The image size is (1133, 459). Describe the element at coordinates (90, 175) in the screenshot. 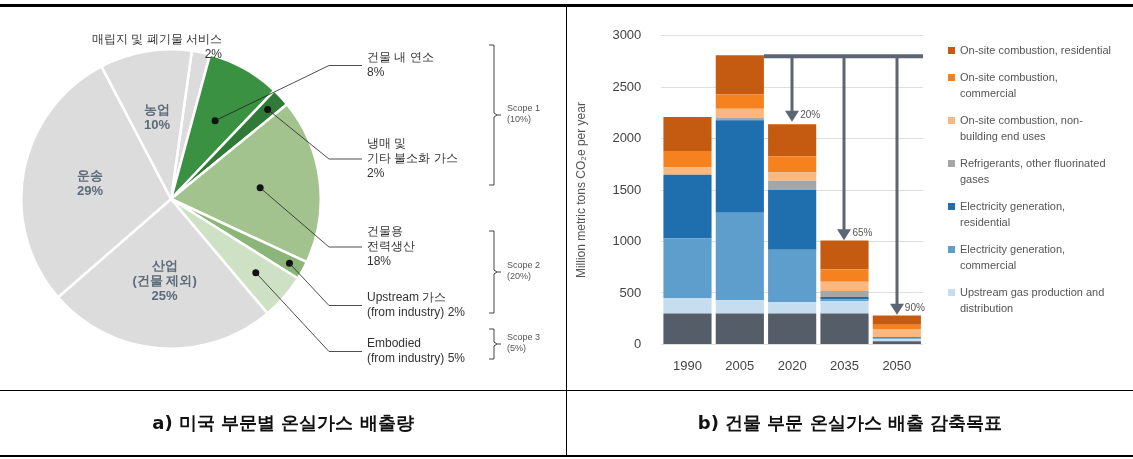

I see `slice-label: 운송` at that location.